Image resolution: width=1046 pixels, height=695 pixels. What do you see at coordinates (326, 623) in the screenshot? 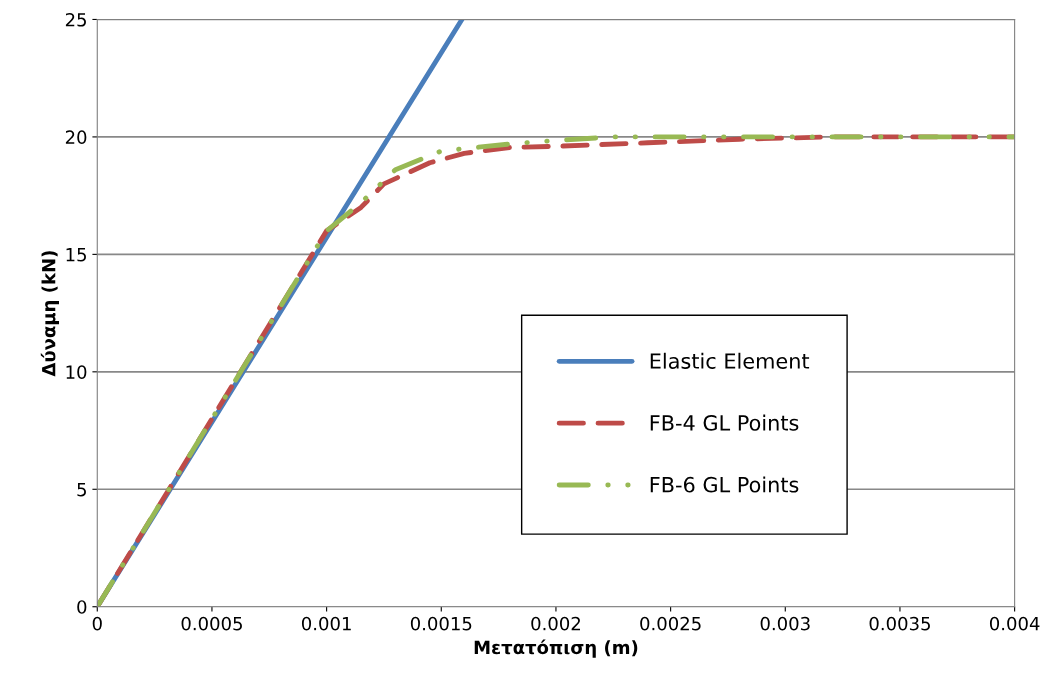
I see `x-tick-label: 0.001` at bounding box center [326, 623].